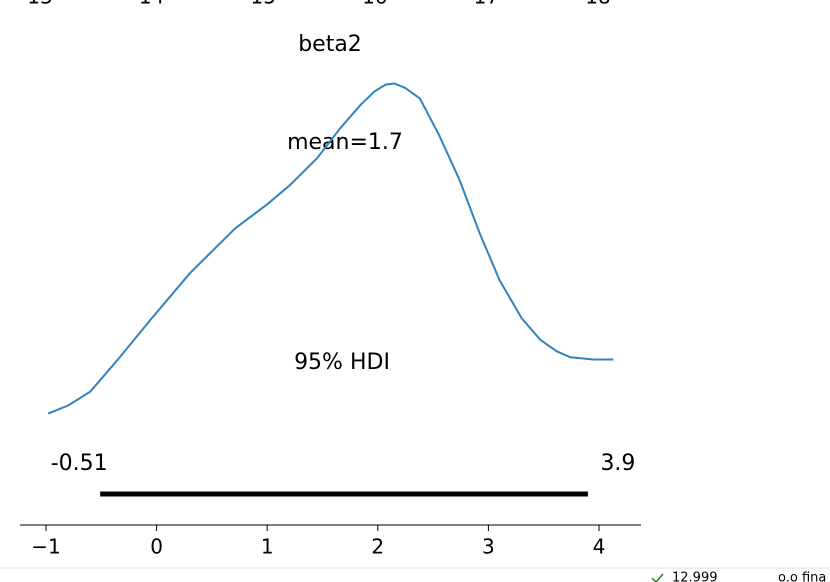  Describe the element at coordinates (597, 4) in the screenshot. I see `x-tick-label: 18` at that location.